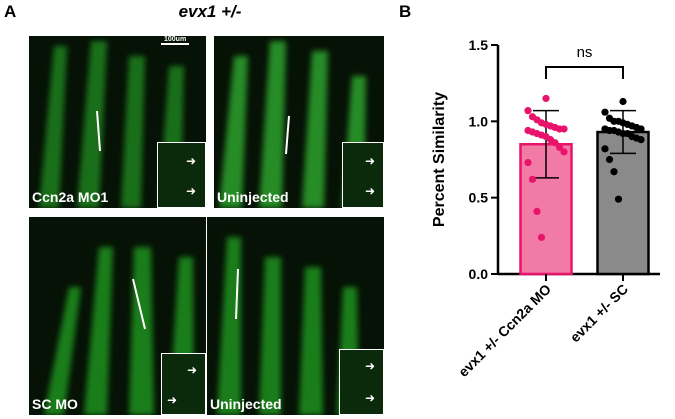 This screenshot has height=419, width=675. What do you see at coordinates (288, 326) in the screenshot?
I see `fin-rays-image` at bounding box center [288, 326].